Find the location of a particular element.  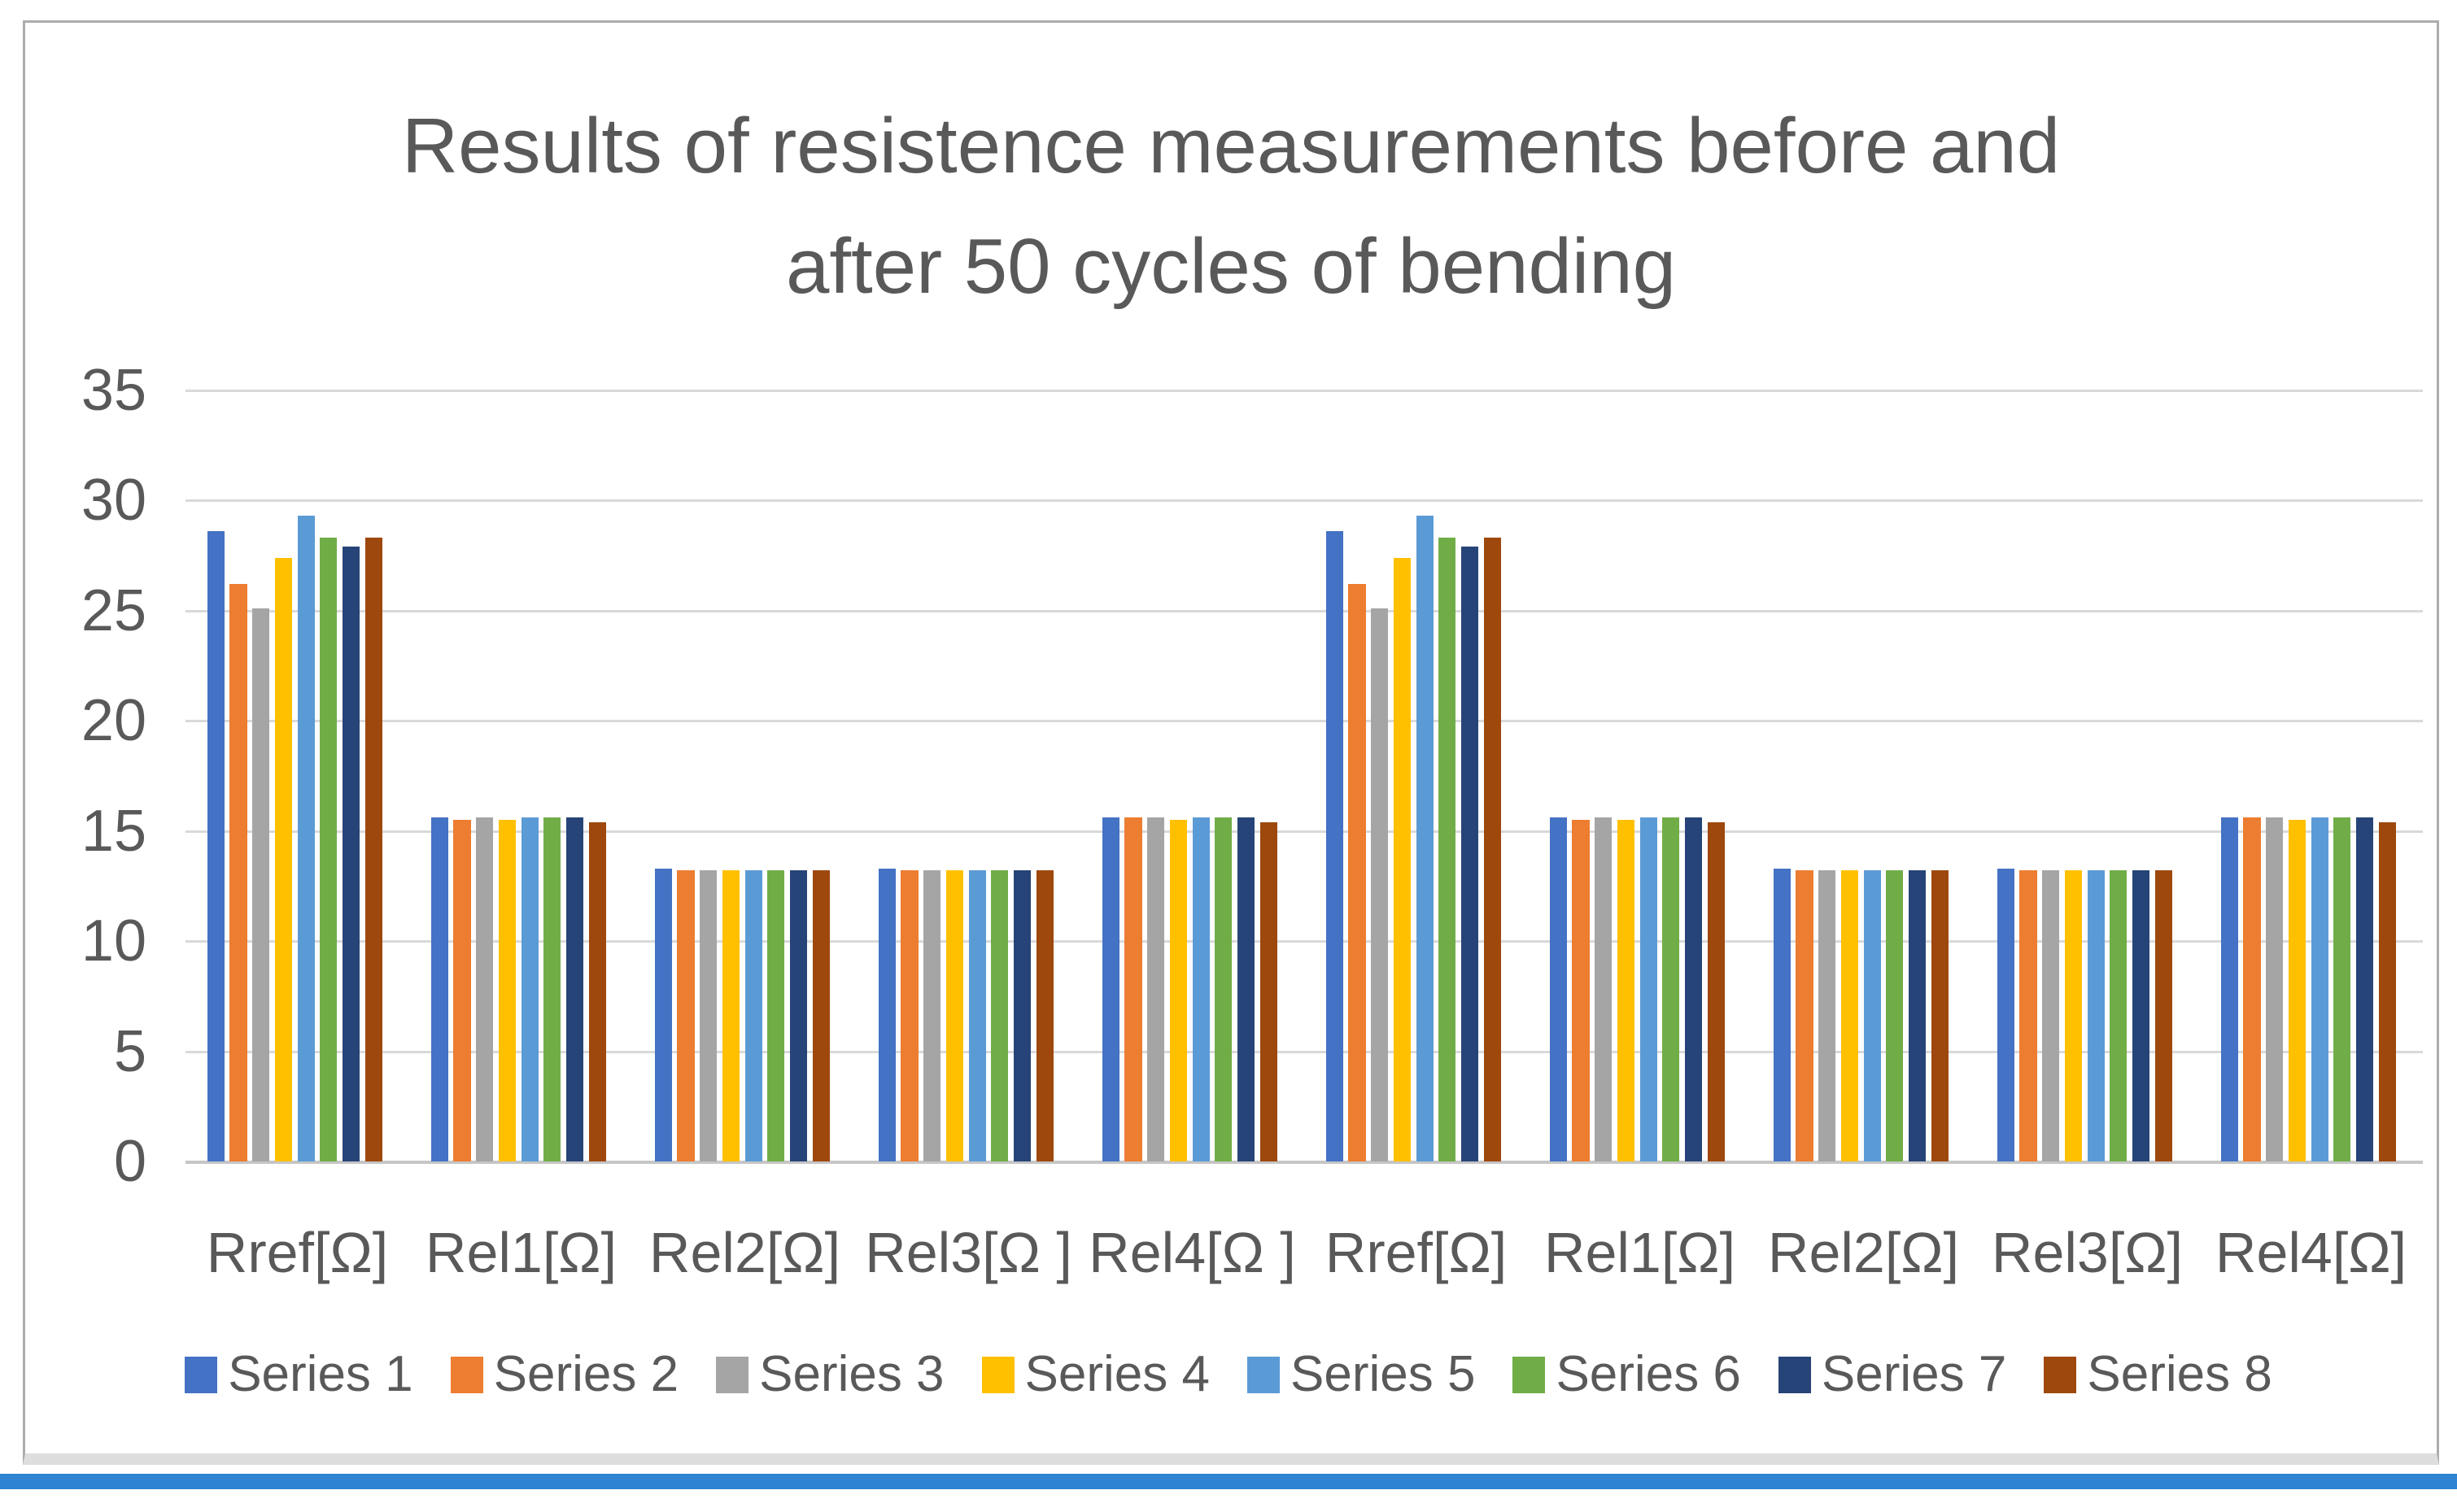

bar-series-7-cat7 is located at coordinates (1694, 989).